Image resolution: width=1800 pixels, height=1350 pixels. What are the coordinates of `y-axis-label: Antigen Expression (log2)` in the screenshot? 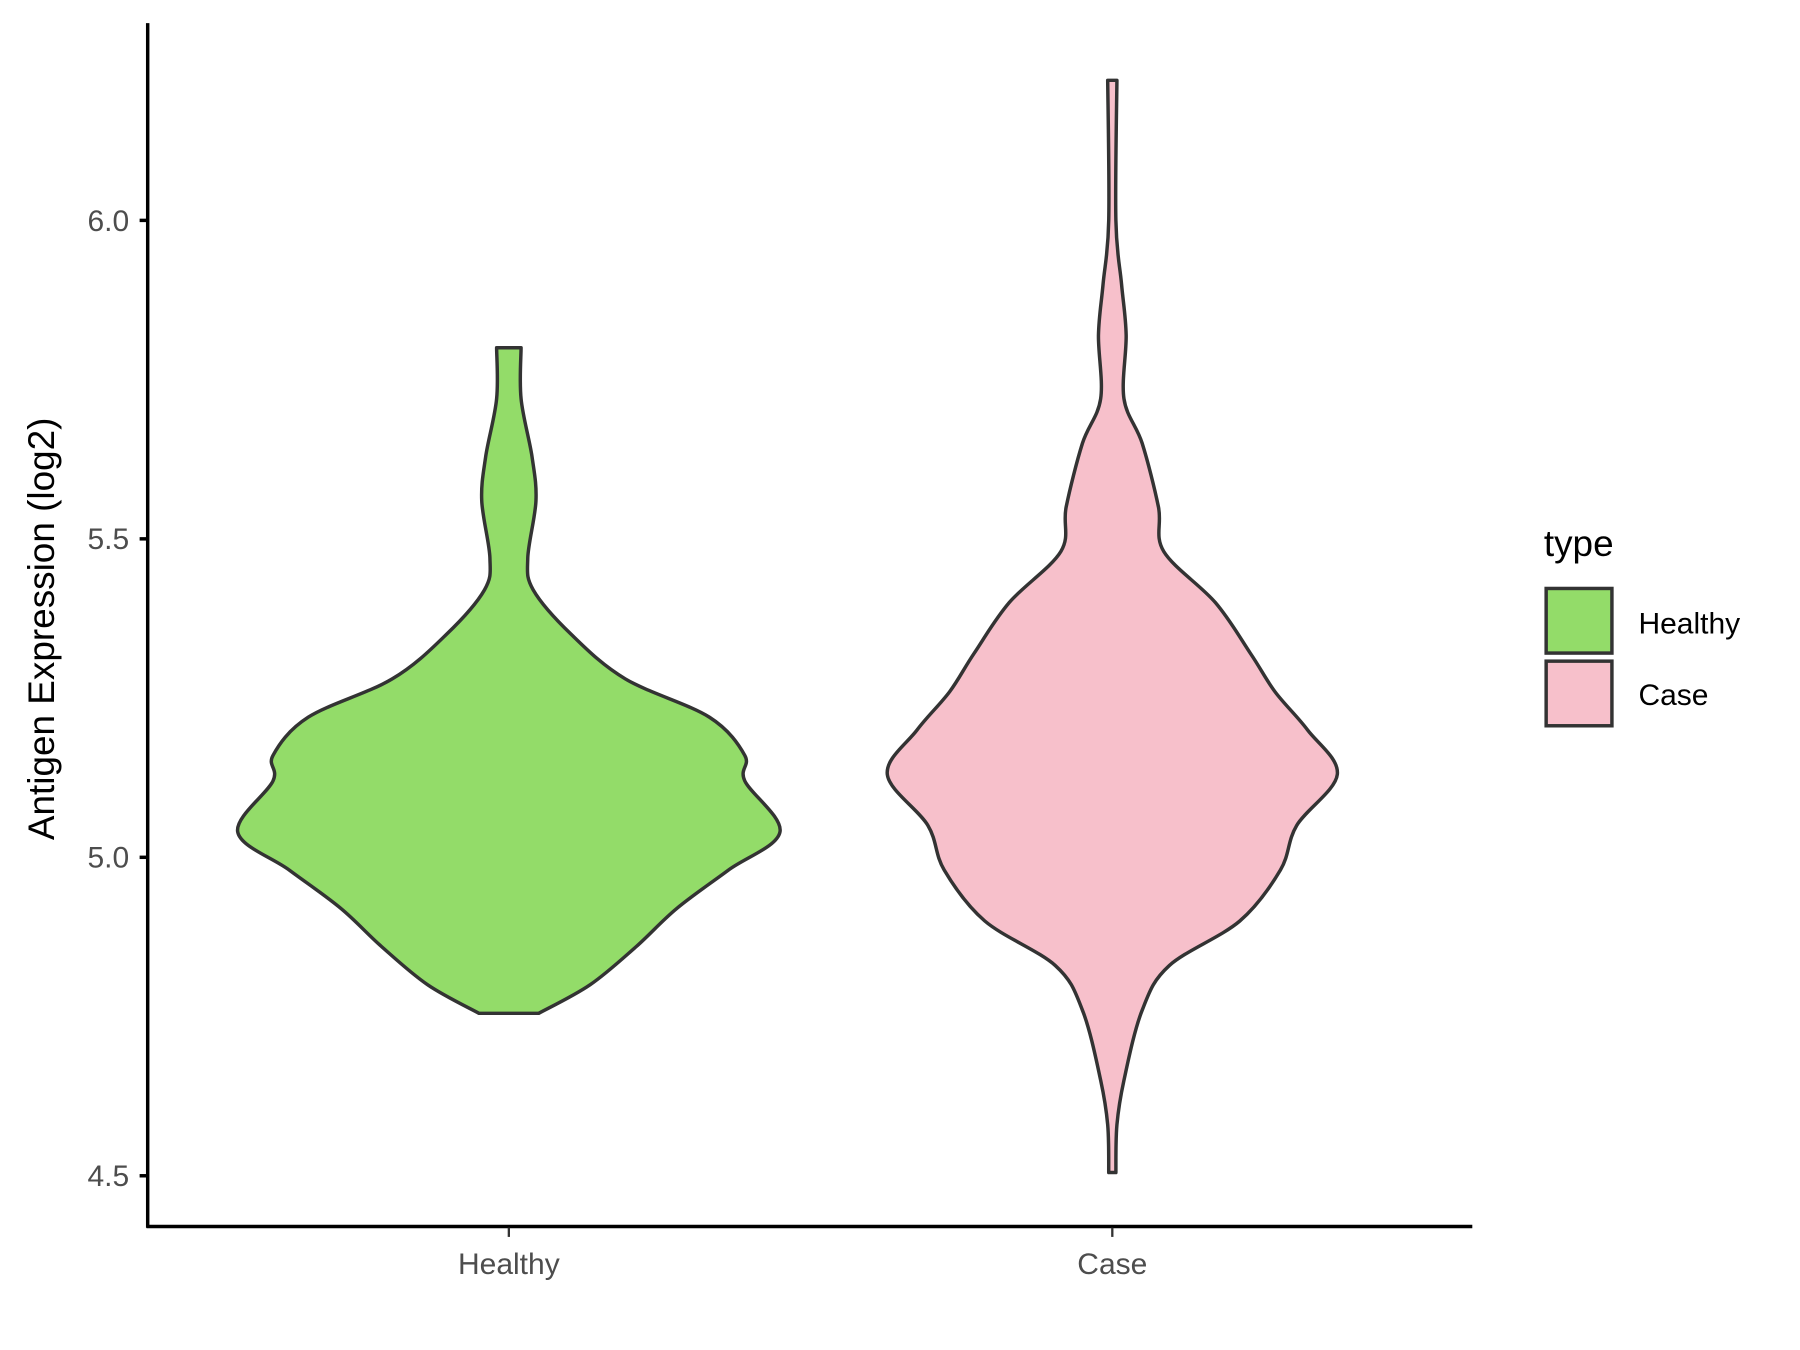 It's located at (41, 629).